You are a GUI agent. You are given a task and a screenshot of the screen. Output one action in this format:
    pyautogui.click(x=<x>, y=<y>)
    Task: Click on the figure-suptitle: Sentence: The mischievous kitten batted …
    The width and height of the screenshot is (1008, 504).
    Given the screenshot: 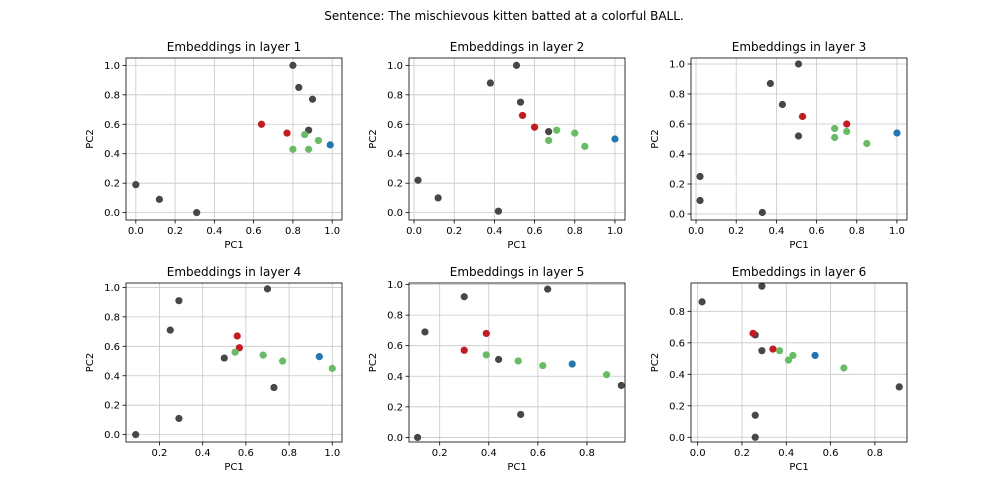 What is the action you would take?
    pyautogui.click(x=503, y=16)
    